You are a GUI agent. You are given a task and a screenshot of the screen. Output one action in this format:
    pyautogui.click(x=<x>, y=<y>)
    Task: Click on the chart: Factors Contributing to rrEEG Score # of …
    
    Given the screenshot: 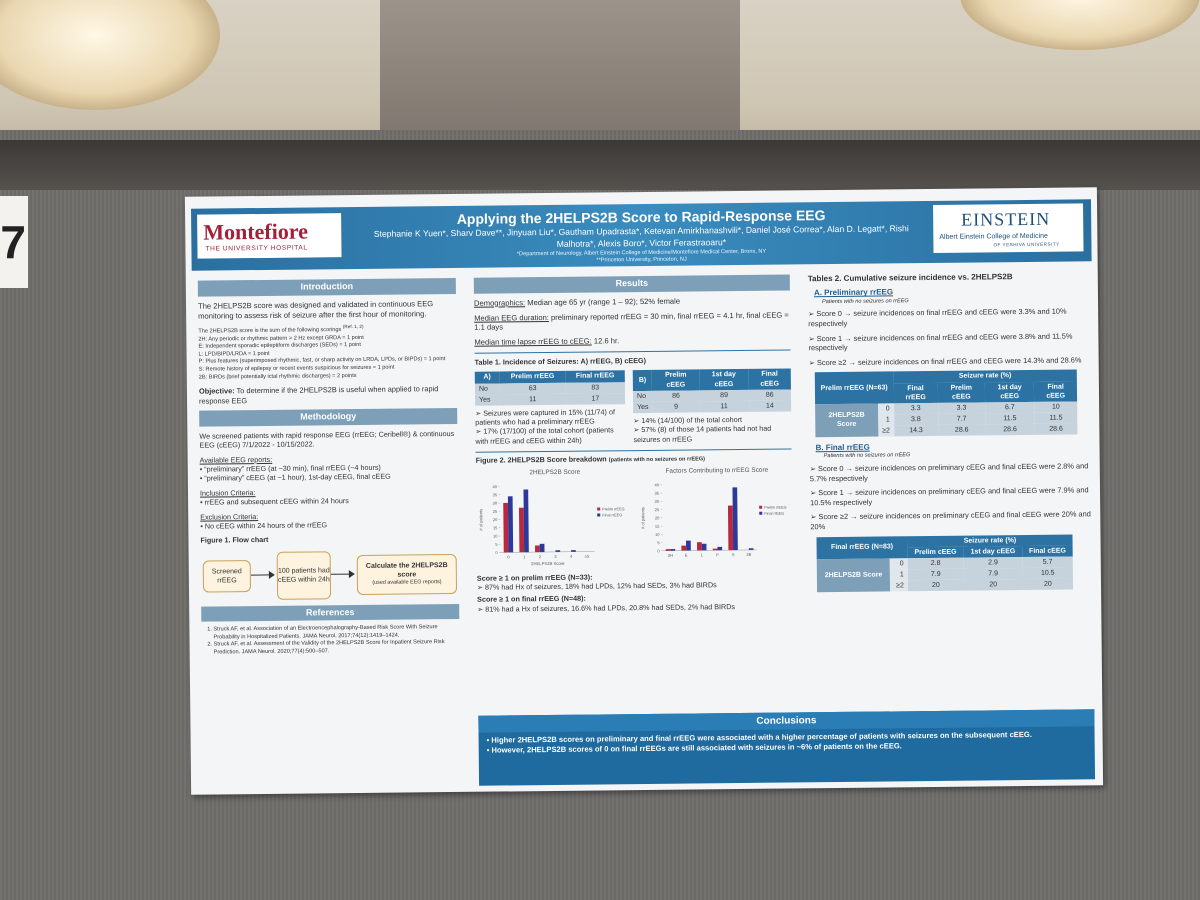 What is the action you would take?
    pyautogui.click(x=713, y=511)
    